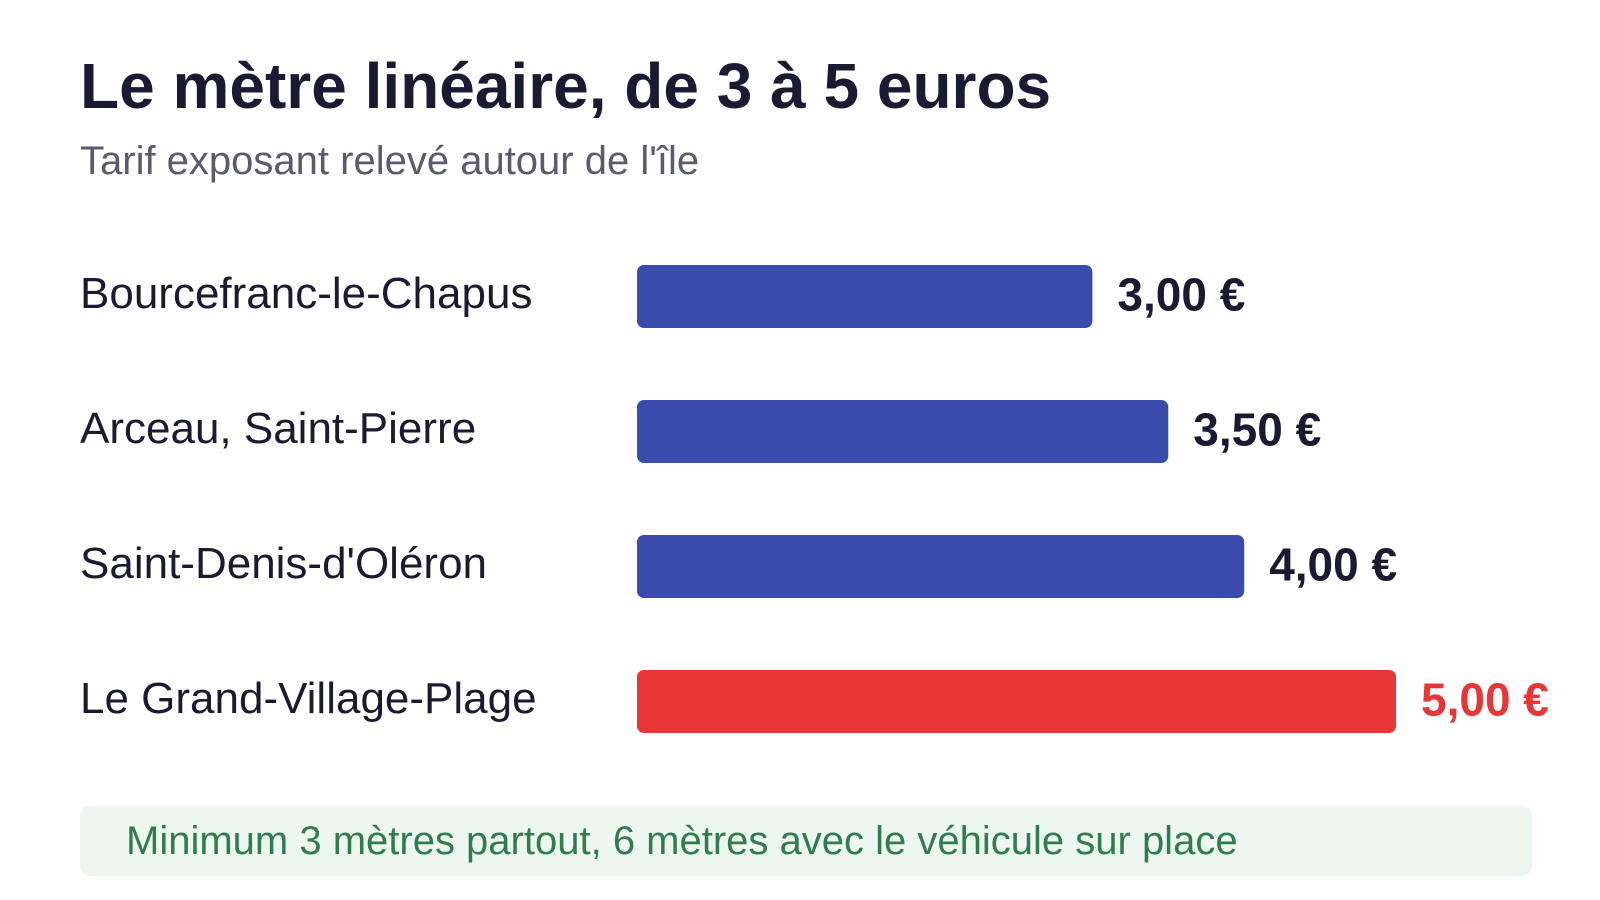 The image size is (1600, 900). Describe the element at coordinates (1485, 700) in the screenshot. I see `value-label: 5,00 €` at that location.